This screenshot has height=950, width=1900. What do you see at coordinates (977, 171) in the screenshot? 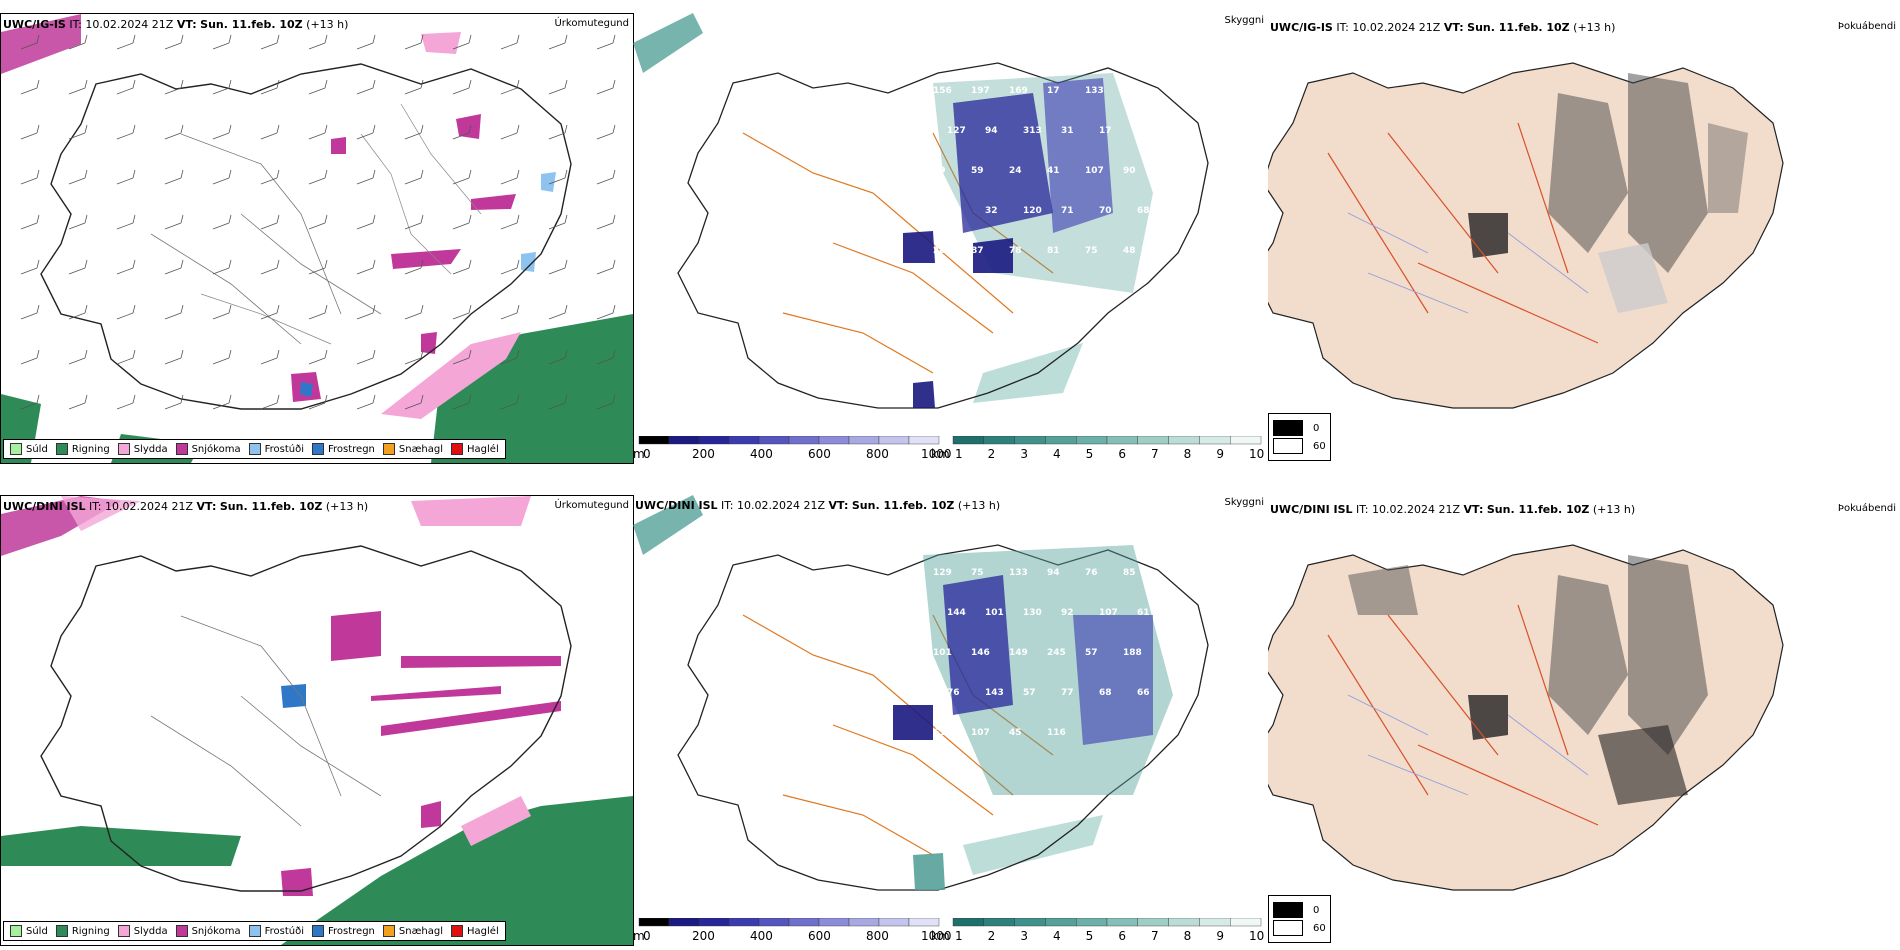
I see `visibility-value-label: 59` at bounding box center [977, 171].